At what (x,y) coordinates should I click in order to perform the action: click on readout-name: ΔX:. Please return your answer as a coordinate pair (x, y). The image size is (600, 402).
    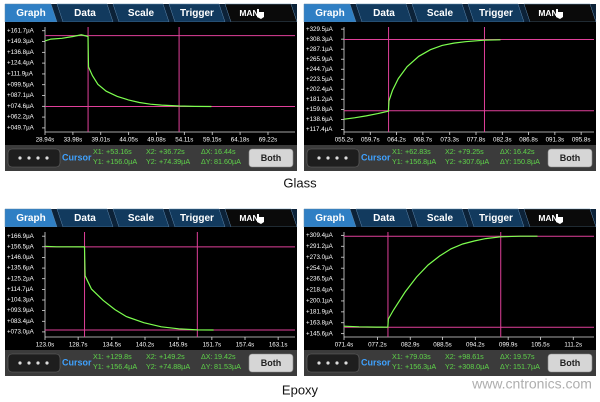
    Looking at the image, I should click on (506, 356).